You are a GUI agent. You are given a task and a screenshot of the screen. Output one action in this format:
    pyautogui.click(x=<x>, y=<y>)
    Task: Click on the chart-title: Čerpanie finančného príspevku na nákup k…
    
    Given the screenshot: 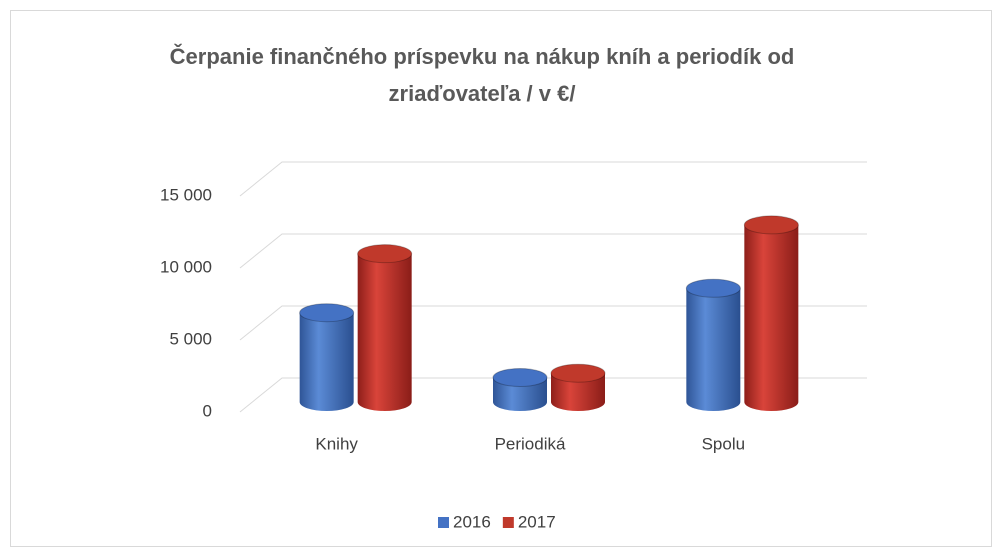 What is the action you would take?
    pyautogui.click(x=482, y=56)
    